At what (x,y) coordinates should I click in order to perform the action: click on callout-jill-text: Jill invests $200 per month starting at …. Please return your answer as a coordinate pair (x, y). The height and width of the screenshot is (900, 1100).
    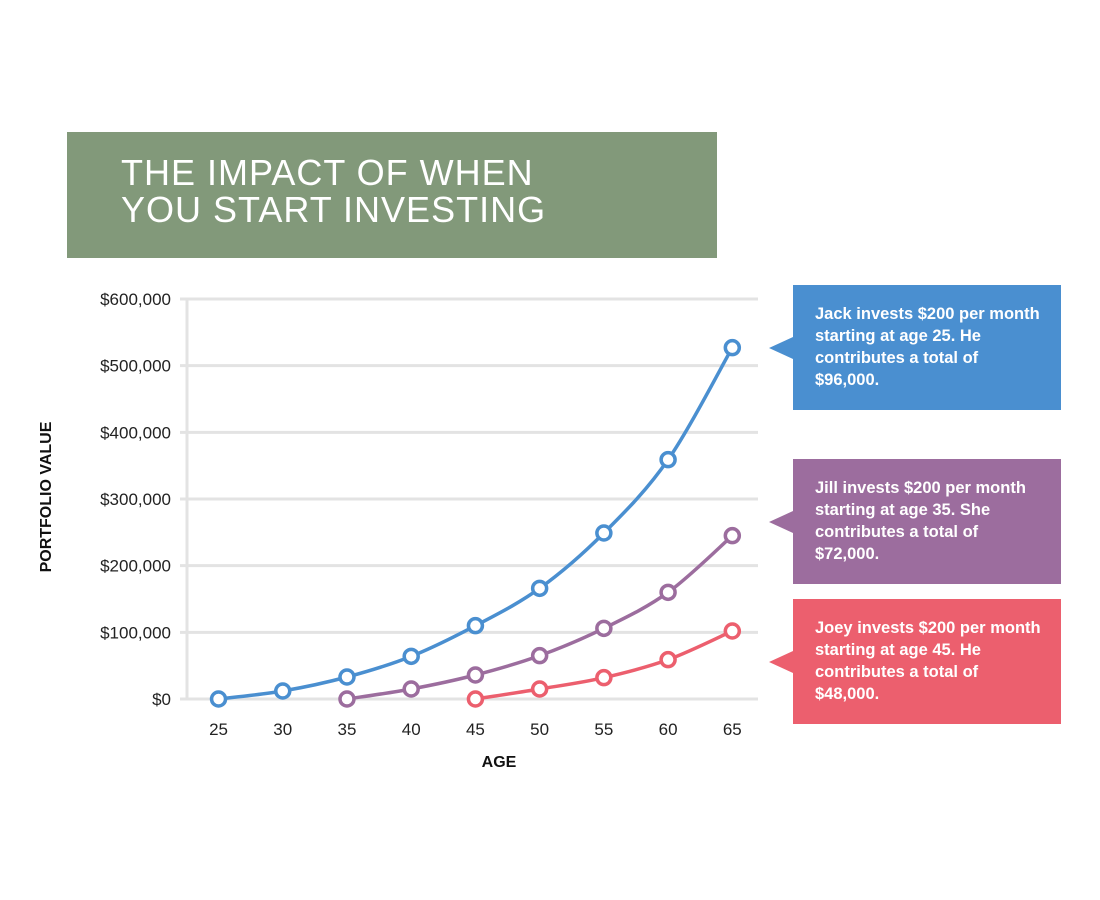
    Looking at the image, I should click on (920, 521).